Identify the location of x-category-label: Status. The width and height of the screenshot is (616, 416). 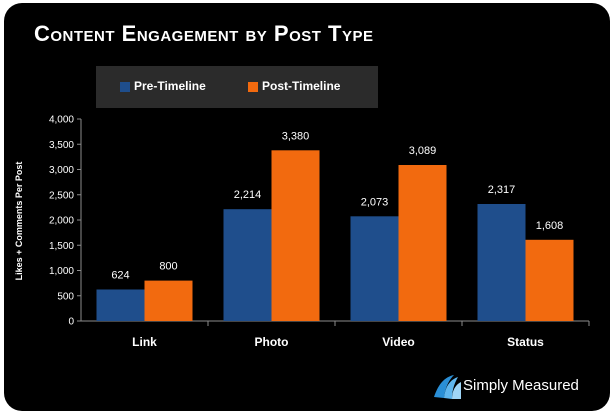
(525, 342).